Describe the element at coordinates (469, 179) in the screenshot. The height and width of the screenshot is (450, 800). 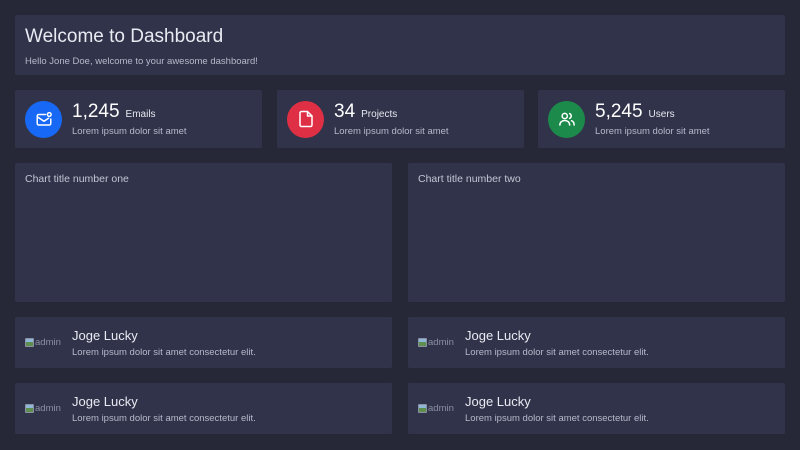
I see `chart-title-two: Chart title number two` at that location.